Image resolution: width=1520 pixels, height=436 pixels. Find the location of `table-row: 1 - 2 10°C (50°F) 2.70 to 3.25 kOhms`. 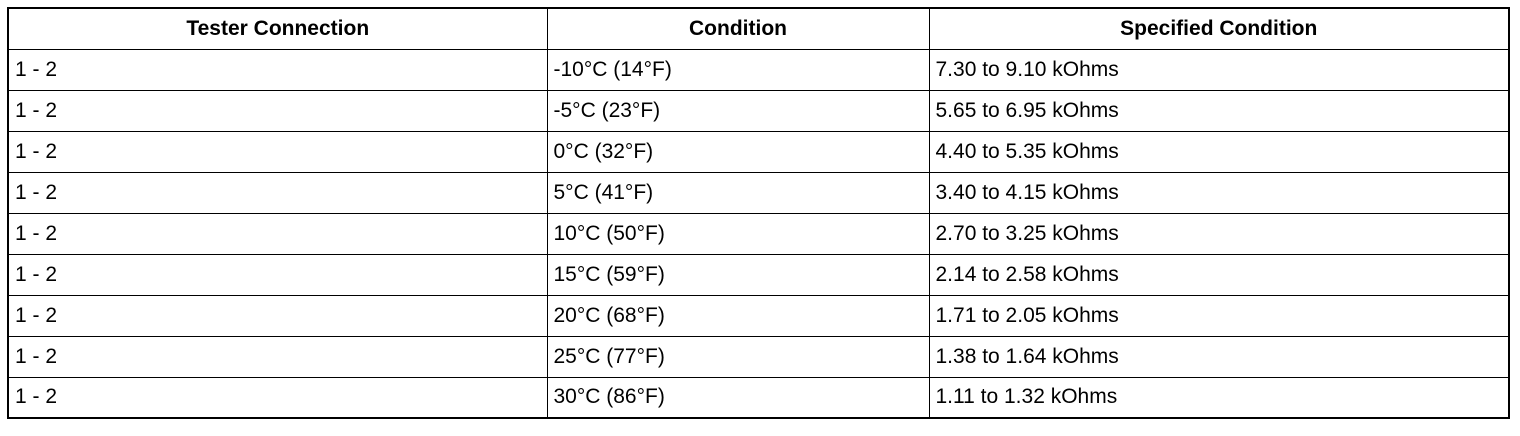

table-row: 1 - 2 10°C (50°F) 2.70 to 3.25 kOhms is located at coordinates (758, 233).